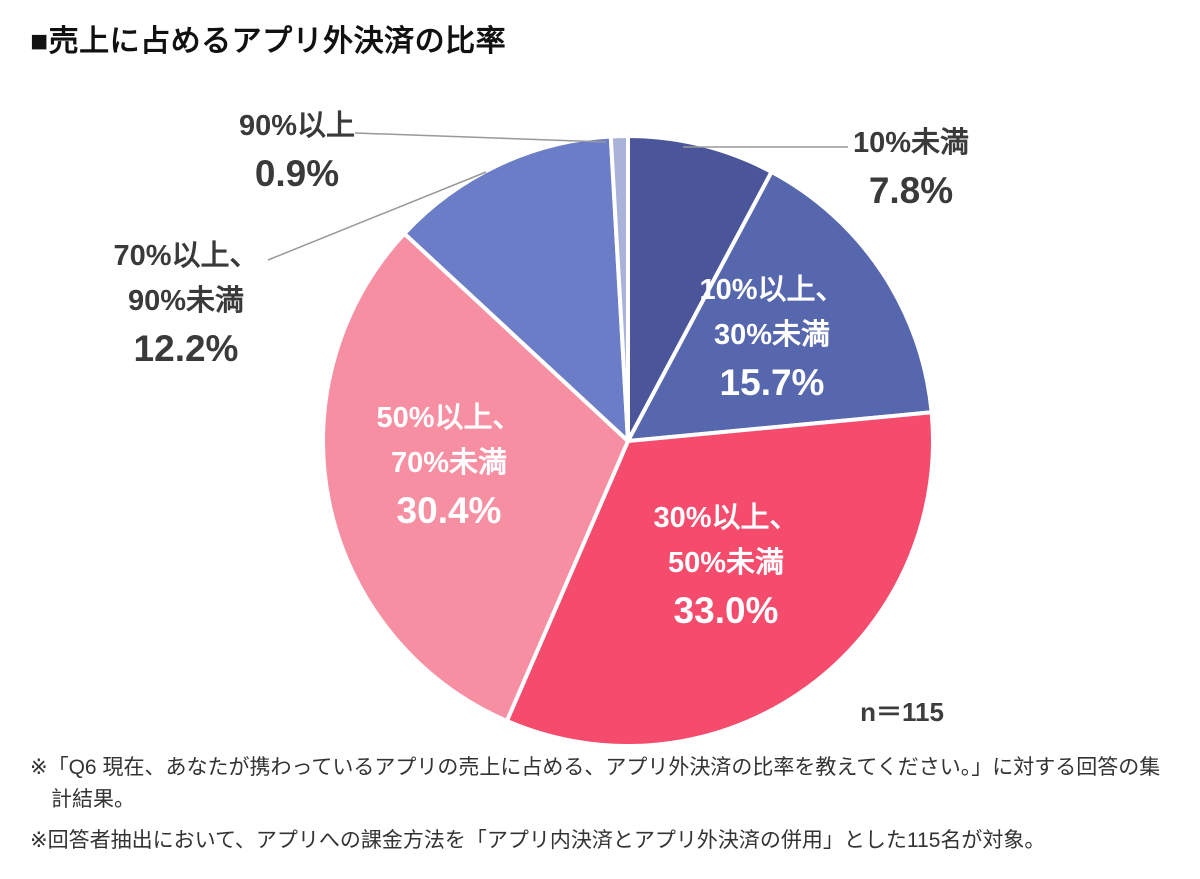  Describe the element at coordinates (772, 382) in the screenshot. I see `label-10-30pct-value: 15.7%` at that location.